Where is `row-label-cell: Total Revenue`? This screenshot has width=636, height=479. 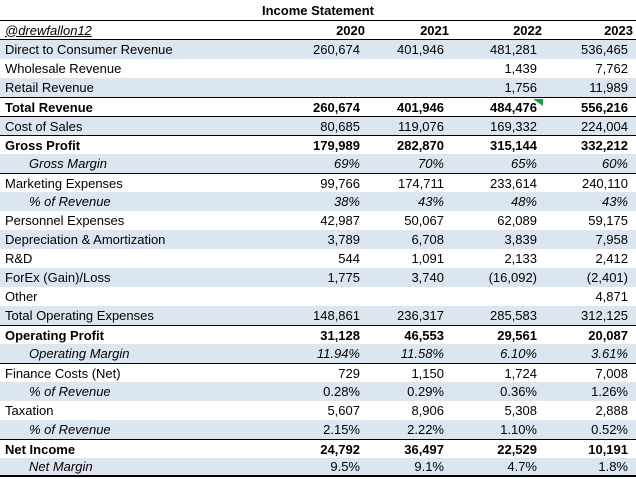 row-label-cell: Total Revenue is located at coordinates (49, 107).